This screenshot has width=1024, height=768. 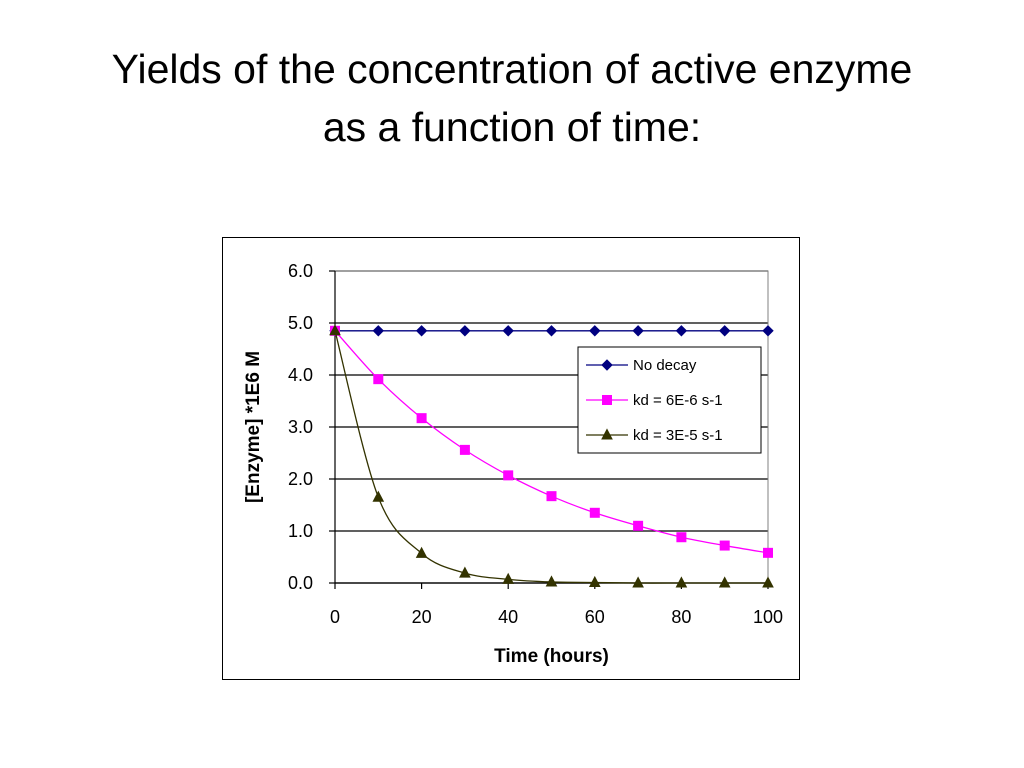 I want to click on x-tick-label: 0, so click(x=335, y=617).